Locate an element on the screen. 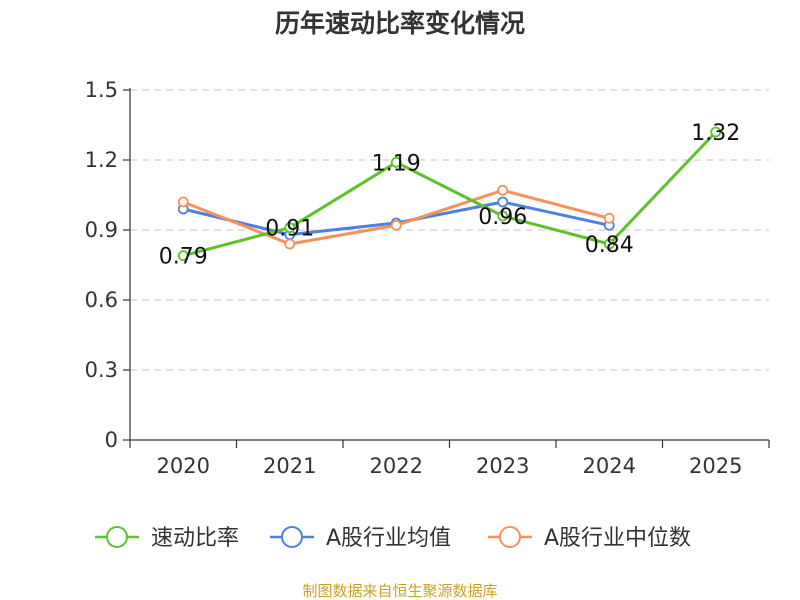 The height and width of the screenshot is (600, 800). legend-item: 速动比率 is located at coordinates (167, 538).